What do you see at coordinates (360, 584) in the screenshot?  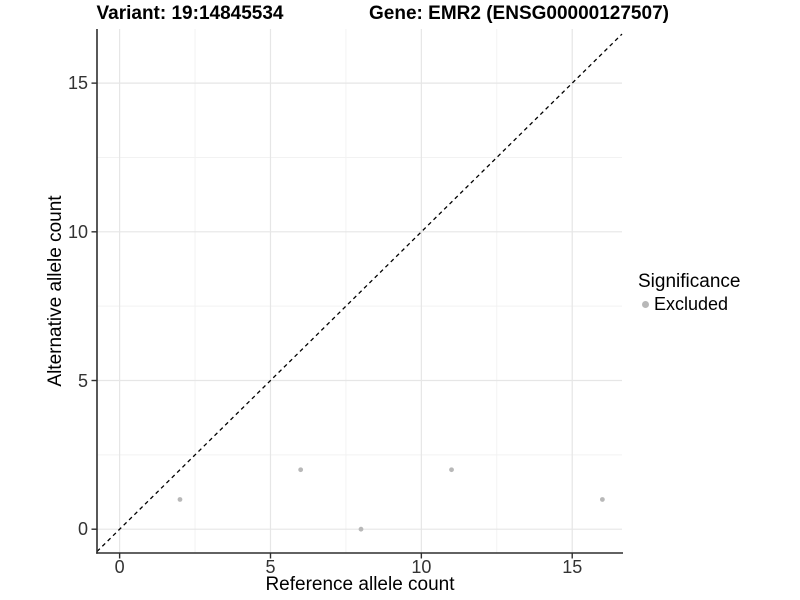 I see `x-axis-title: Reference allele count` at bounding box center [360, 584].